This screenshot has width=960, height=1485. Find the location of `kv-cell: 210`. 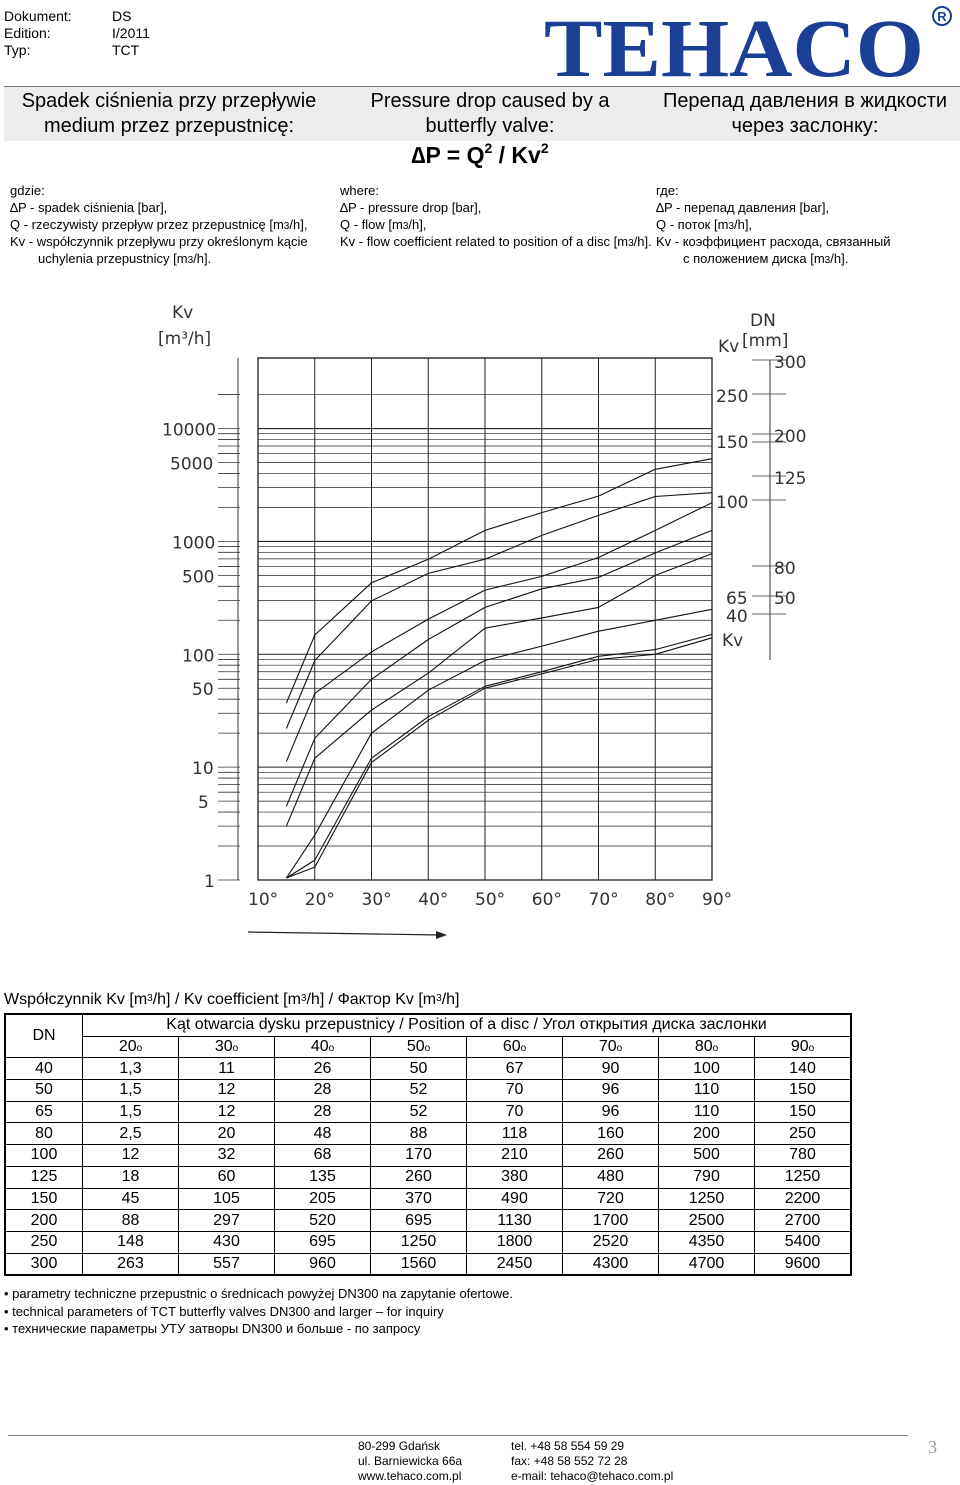

kv-cell: 210 is located at coordinates (514, 1155).